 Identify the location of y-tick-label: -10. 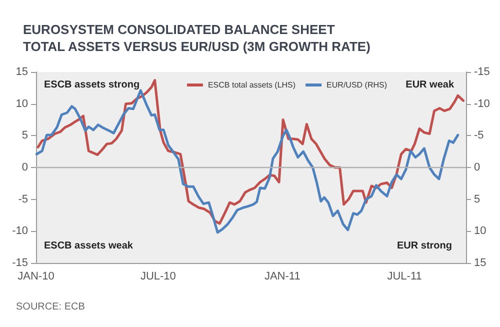
(20, 231).